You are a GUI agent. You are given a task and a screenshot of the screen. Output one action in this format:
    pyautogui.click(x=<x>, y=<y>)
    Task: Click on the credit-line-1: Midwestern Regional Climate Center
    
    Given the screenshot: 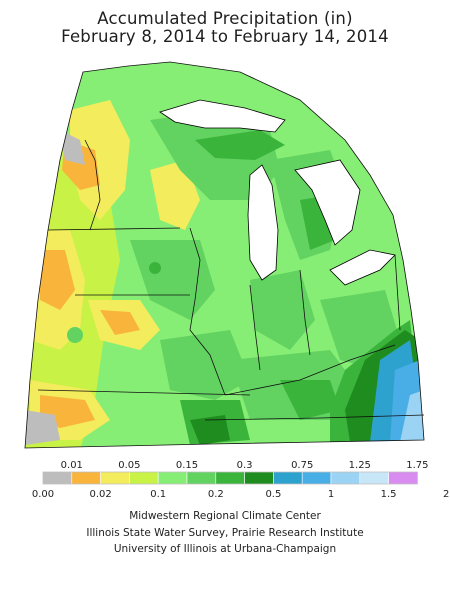 What is the action you would take?
    pyautogui.click(x=225, y=516)
    